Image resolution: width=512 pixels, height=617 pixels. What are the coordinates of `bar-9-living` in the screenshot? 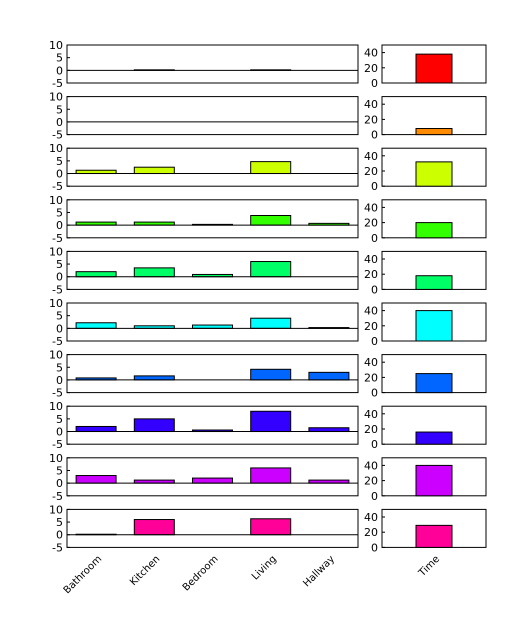 It's located at (271, 475).